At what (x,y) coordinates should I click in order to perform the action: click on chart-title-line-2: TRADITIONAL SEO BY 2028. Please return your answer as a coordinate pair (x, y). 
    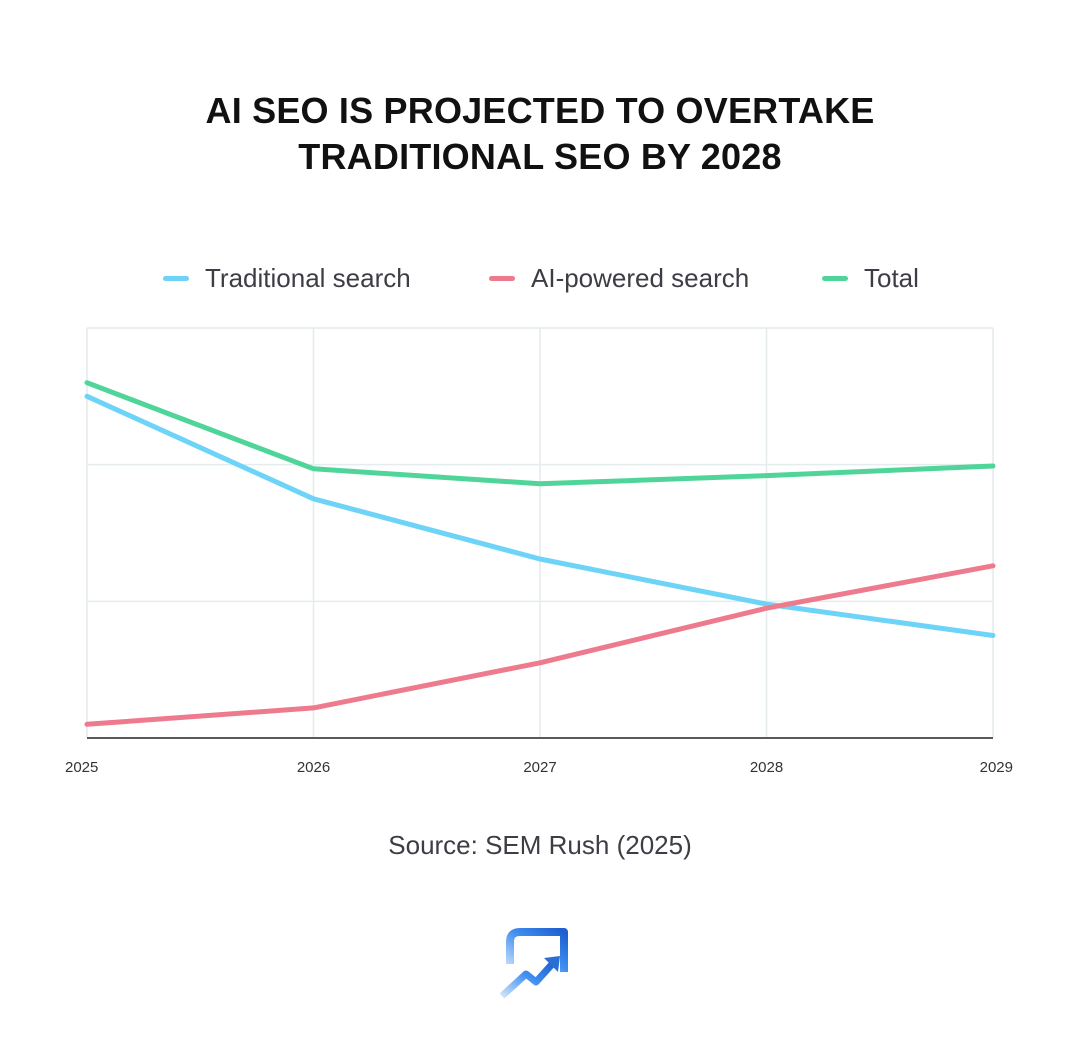
    Looking at the image, I should click on (540, 156).